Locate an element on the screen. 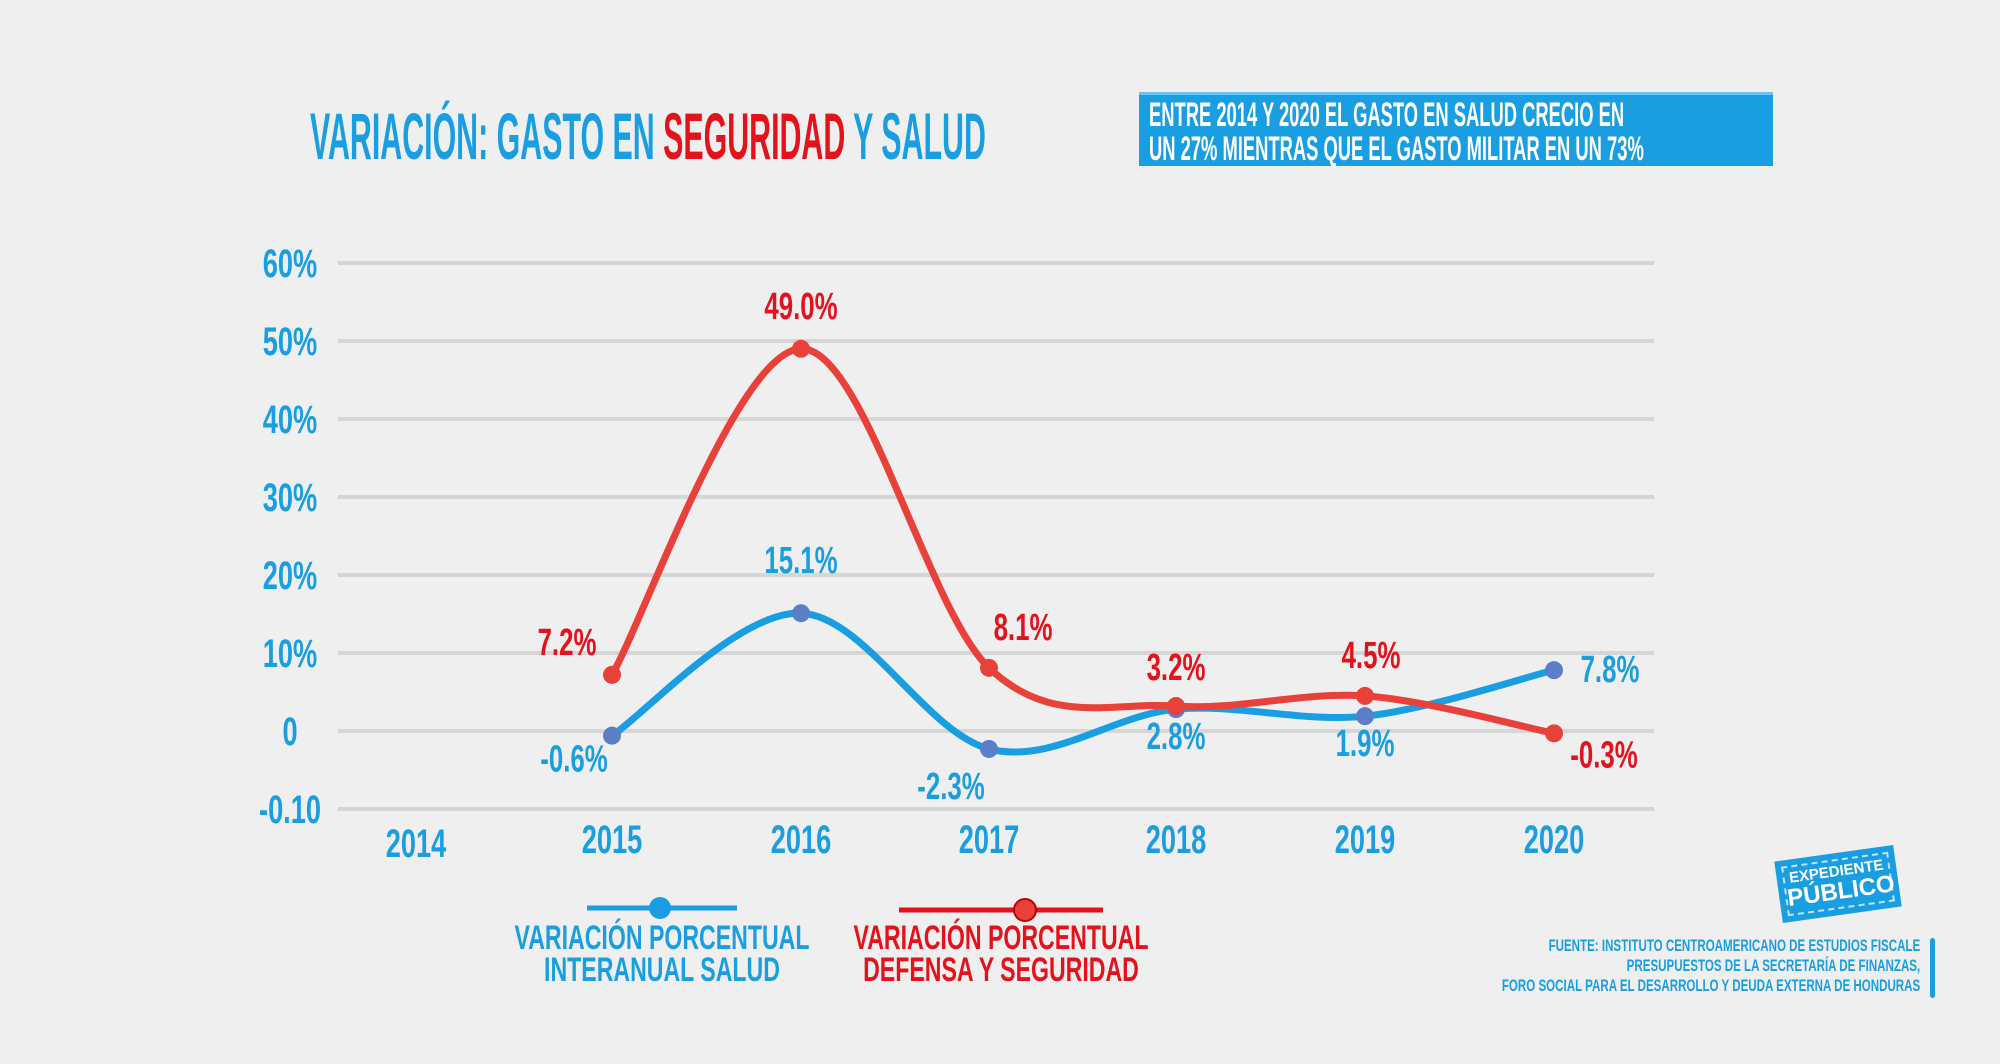  data-label: 7.8% is located at coordinates (1610, 669).